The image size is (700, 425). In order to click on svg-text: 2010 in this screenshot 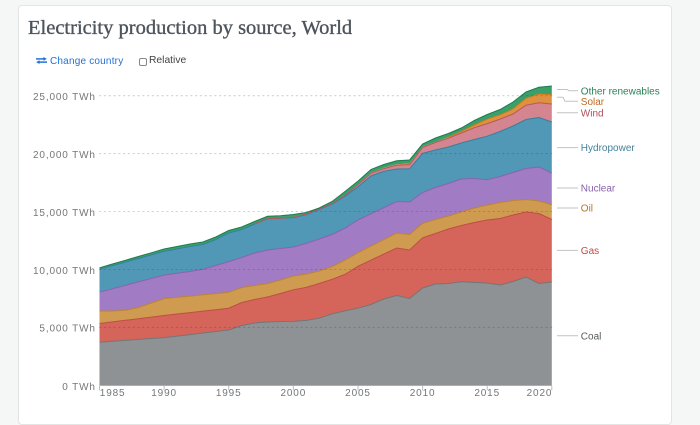, I will do `click(423, 393)`.